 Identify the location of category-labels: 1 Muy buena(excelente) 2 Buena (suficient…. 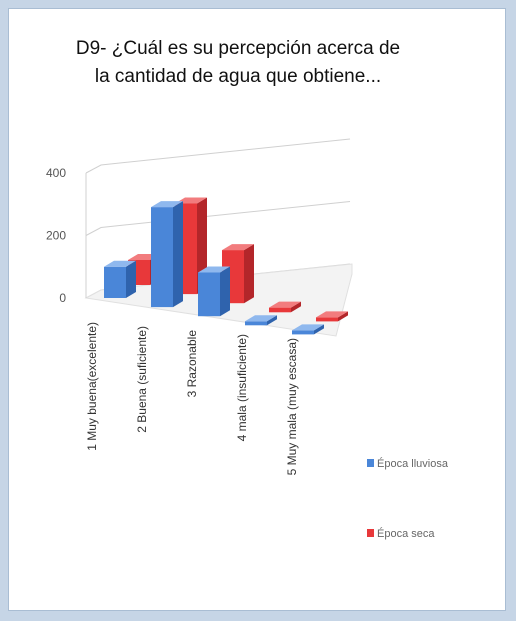
(192, 398).